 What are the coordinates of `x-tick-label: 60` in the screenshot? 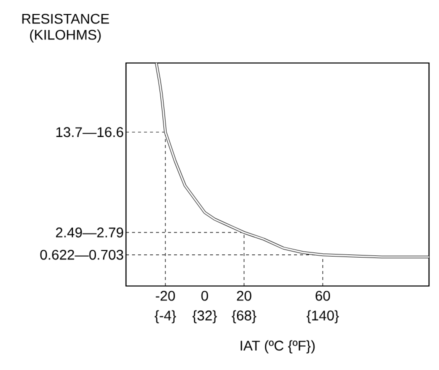 It's located at (323, 295).